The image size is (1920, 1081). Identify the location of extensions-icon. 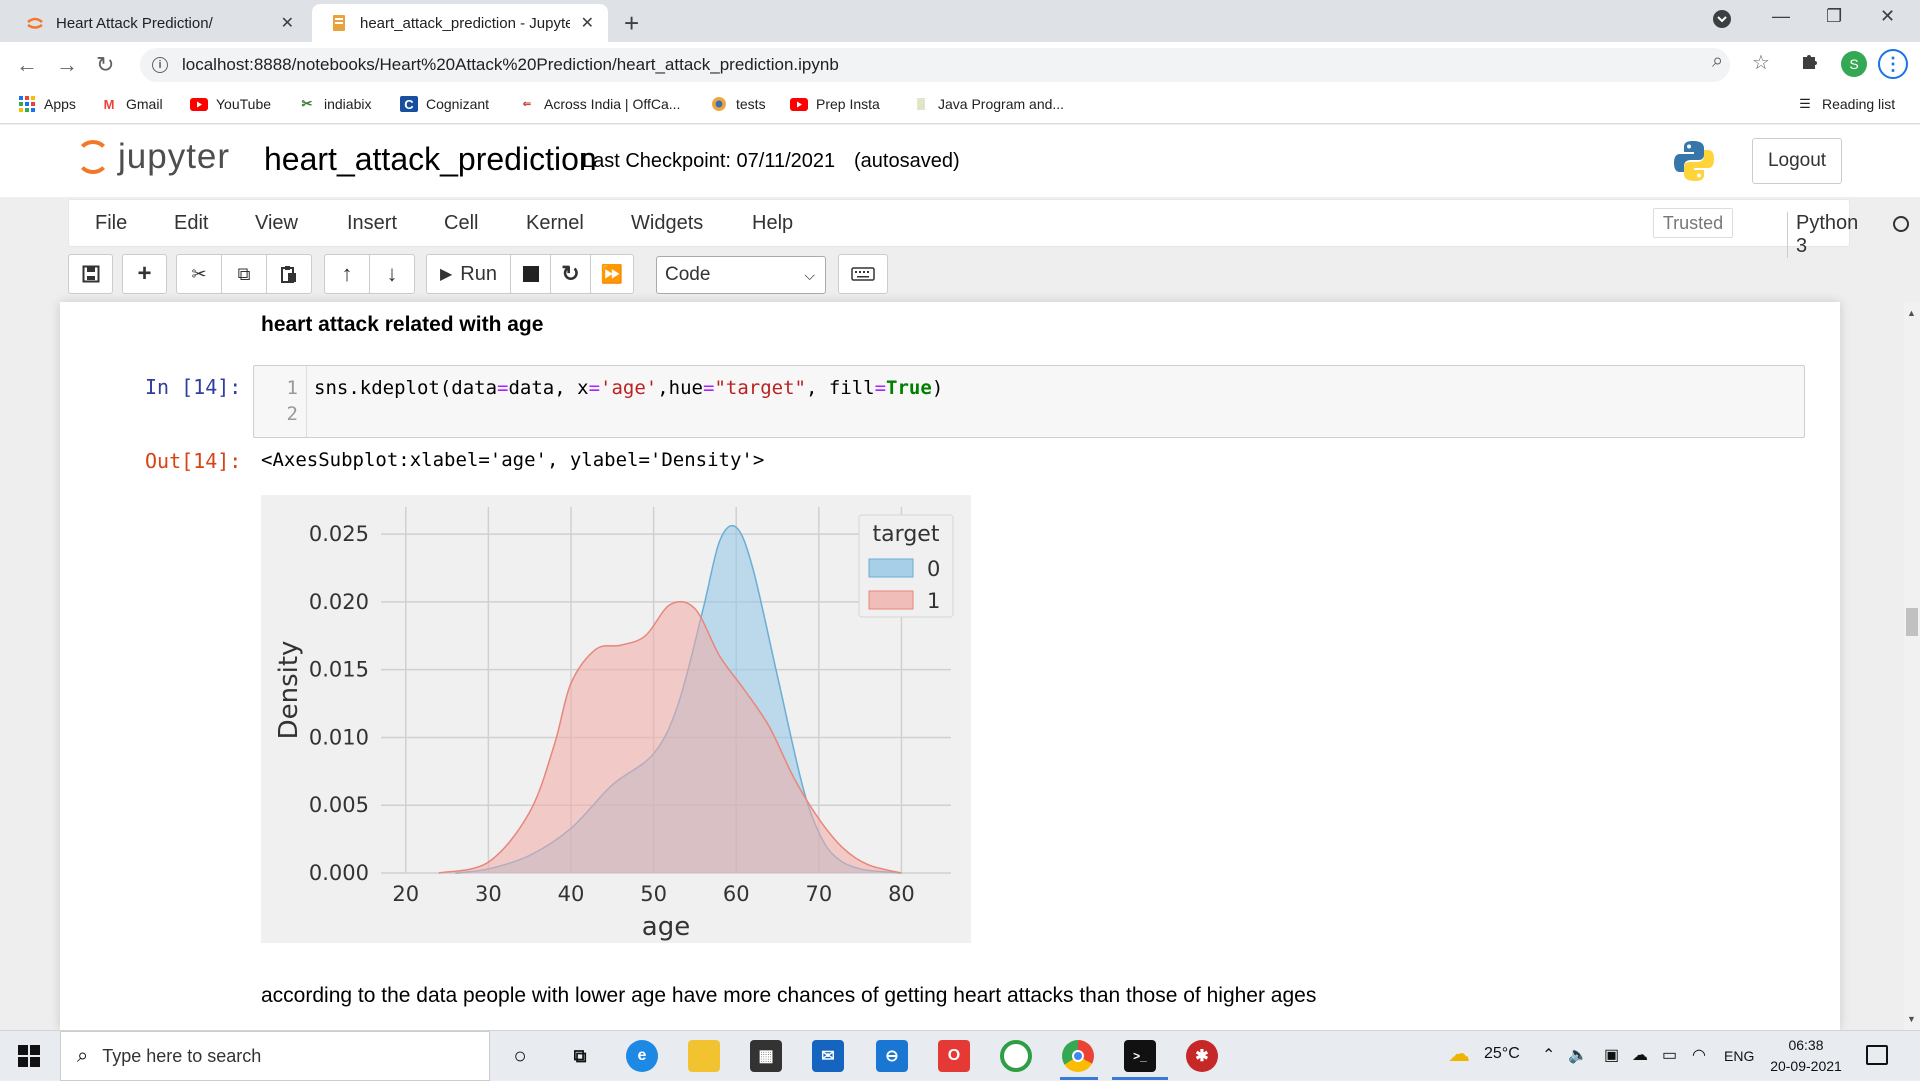
(1810, 63).